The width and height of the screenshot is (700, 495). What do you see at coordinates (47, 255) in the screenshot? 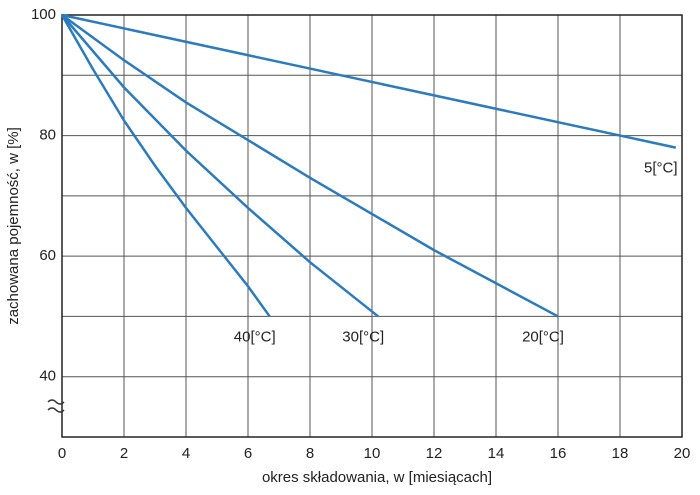
I see `y-tick-label: 60` at bounding box center [47, 255].